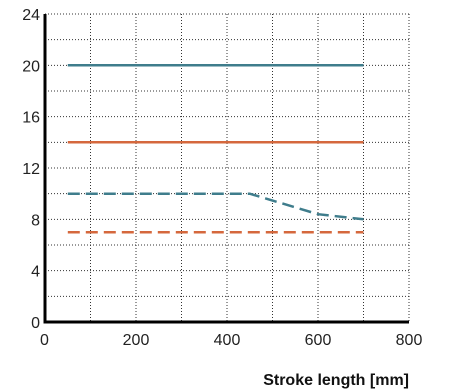 This screenshot has width=450, height=392. I want to click on x-tick-label: 400, so click(227, 340).